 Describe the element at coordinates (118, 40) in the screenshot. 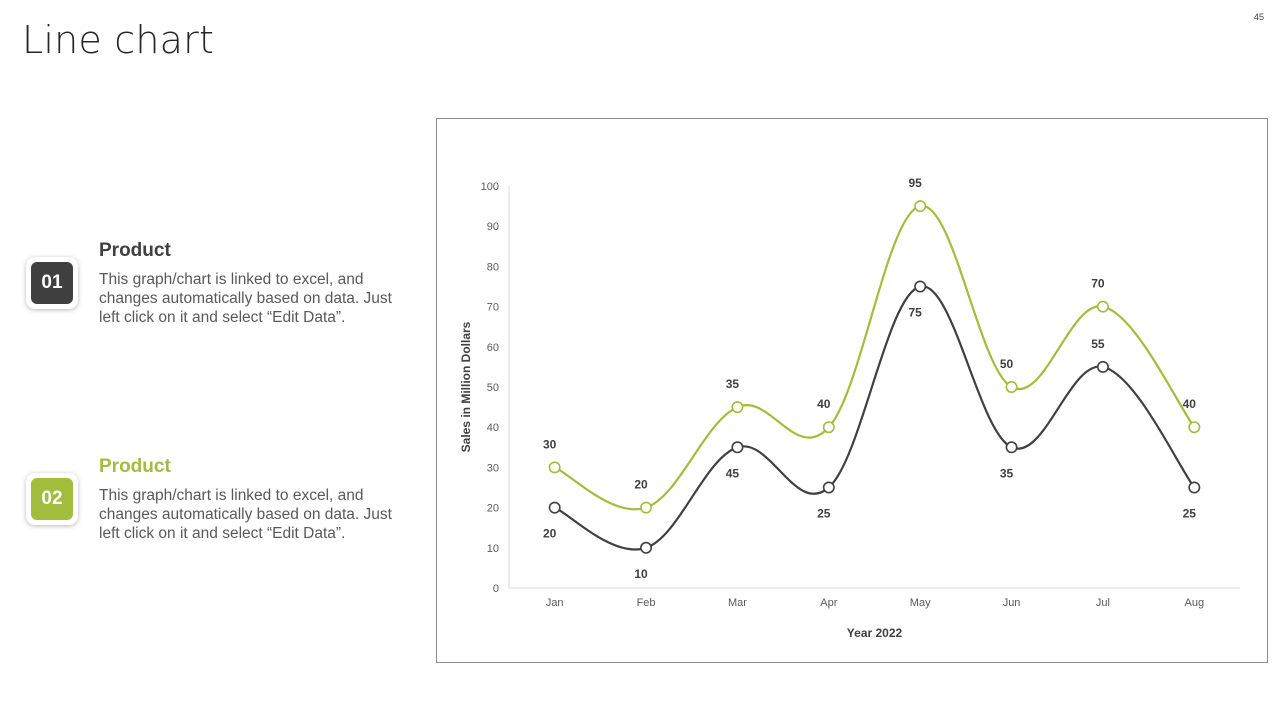

I see `page-title: Line chart` at that location.